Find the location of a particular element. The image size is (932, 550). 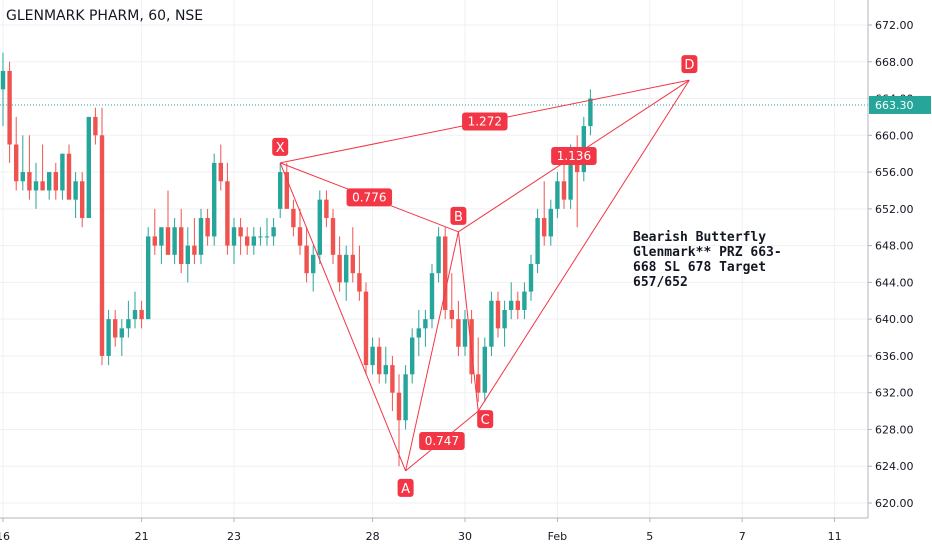

point-badge-D: D is located at coordinates (689, 64).